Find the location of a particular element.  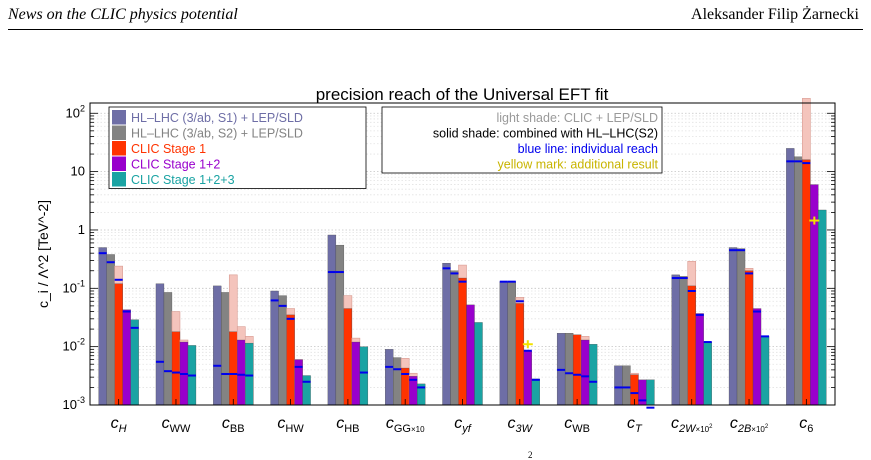

legend-label: HL–LHC (3/ab, S2) + LEP/SLD is located at coordinates (217, 134).